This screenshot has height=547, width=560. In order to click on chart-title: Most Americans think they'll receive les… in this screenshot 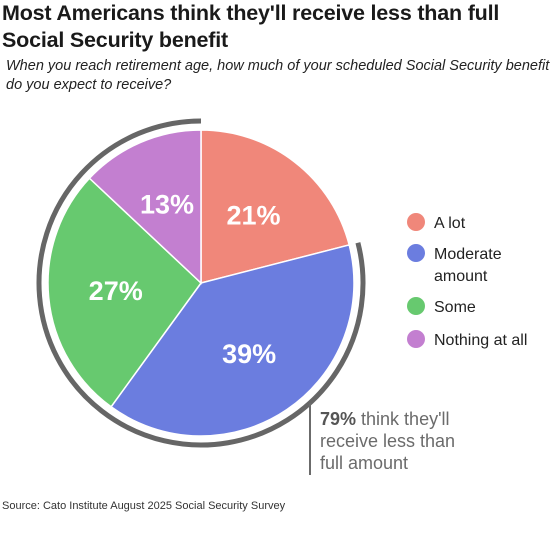, I will do `click(251, 26)`.